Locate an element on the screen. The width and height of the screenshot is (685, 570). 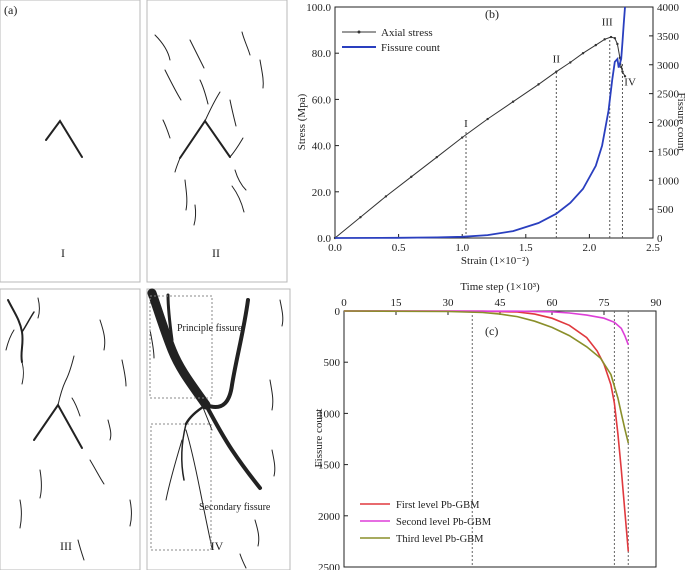
series-third-level is located at coordinates (486, 377).